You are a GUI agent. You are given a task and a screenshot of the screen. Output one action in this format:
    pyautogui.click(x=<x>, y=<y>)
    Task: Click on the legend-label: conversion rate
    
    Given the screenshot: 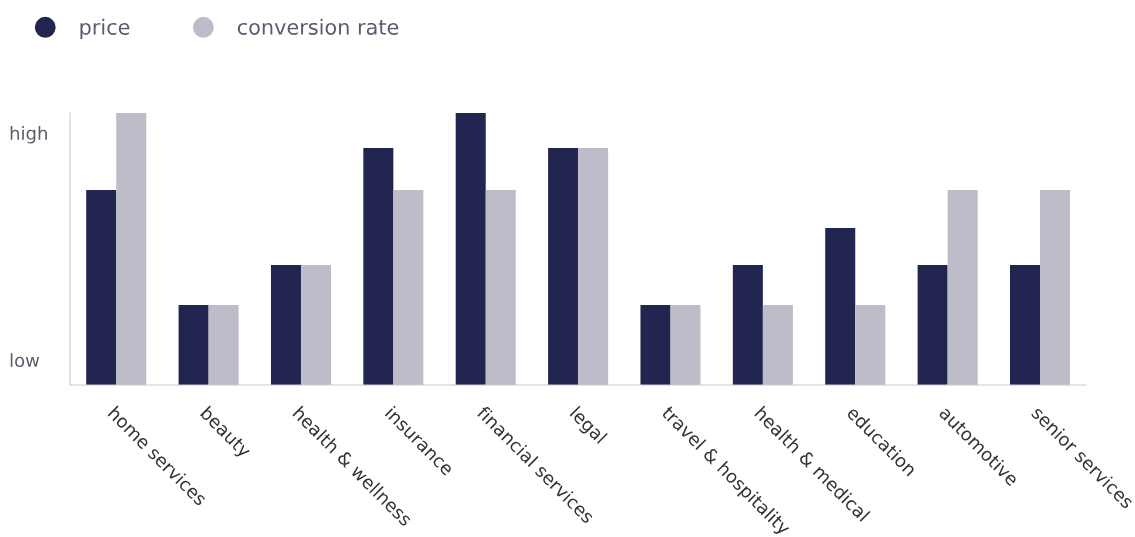 What is the action you would take?
    pyautogui.click(x=318, y=26)
    